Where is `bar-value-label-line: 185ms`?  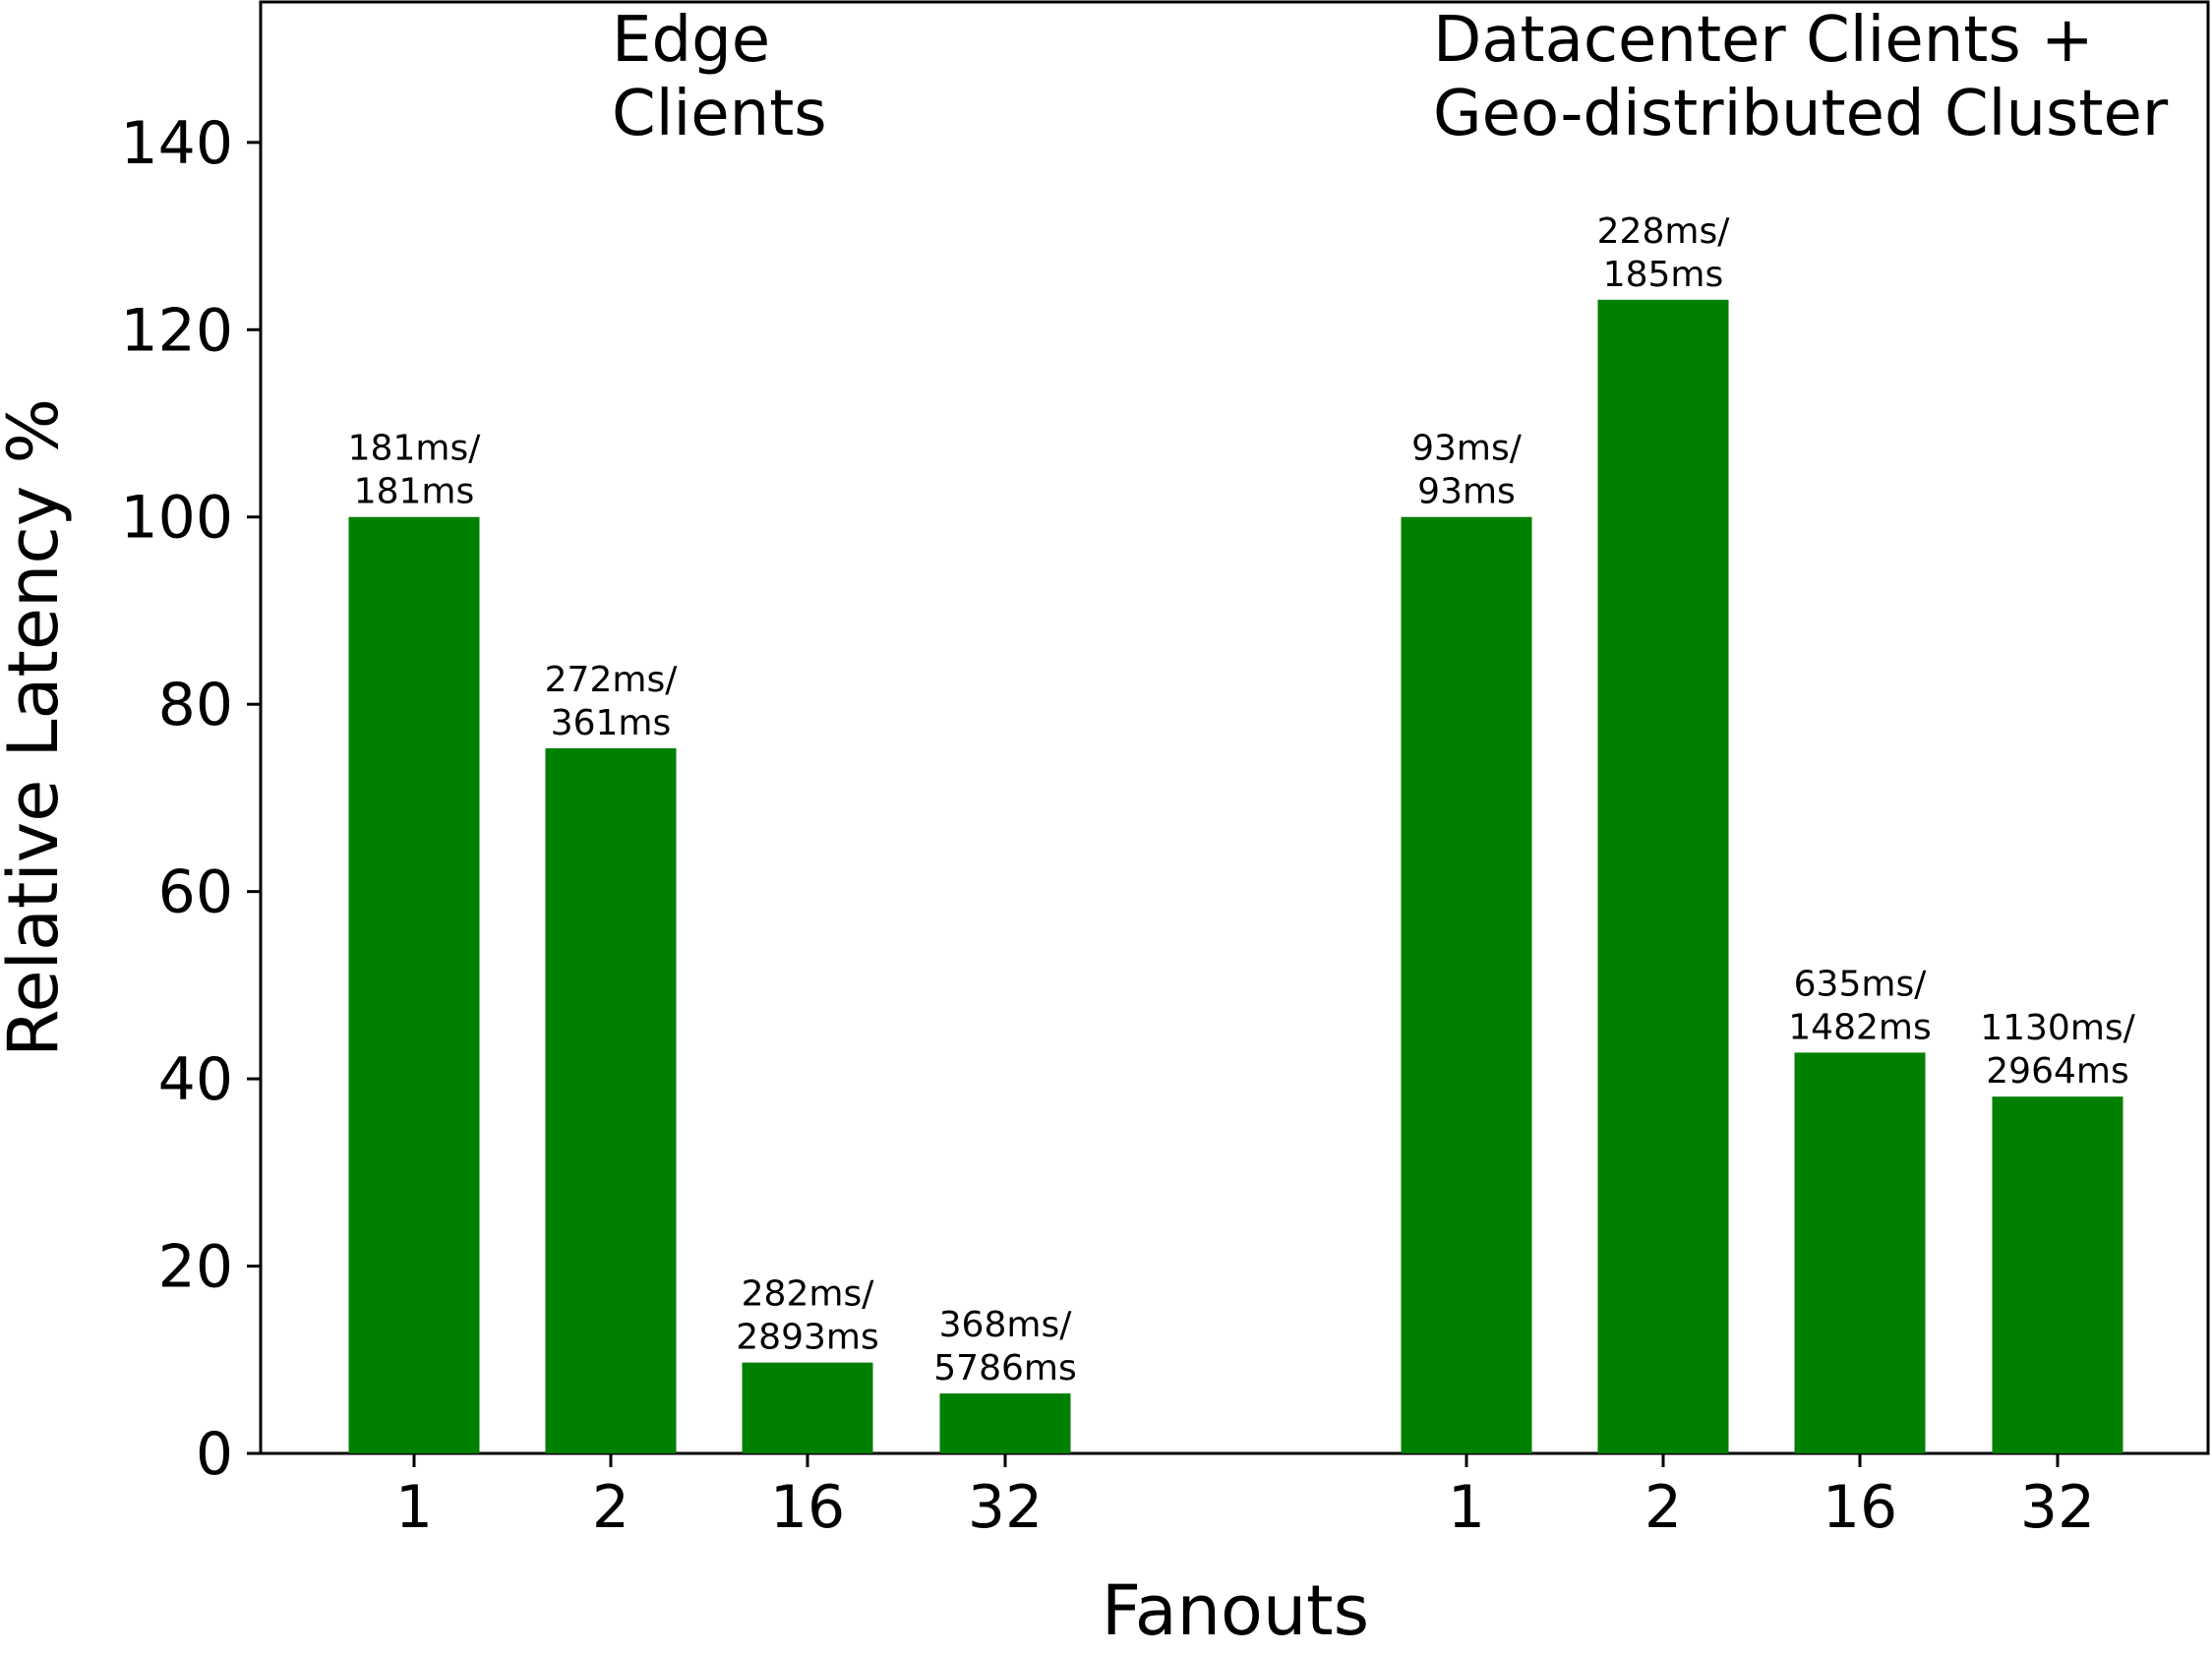 bar-value-label-line: 185ms is located at coordinates (1664, 275).